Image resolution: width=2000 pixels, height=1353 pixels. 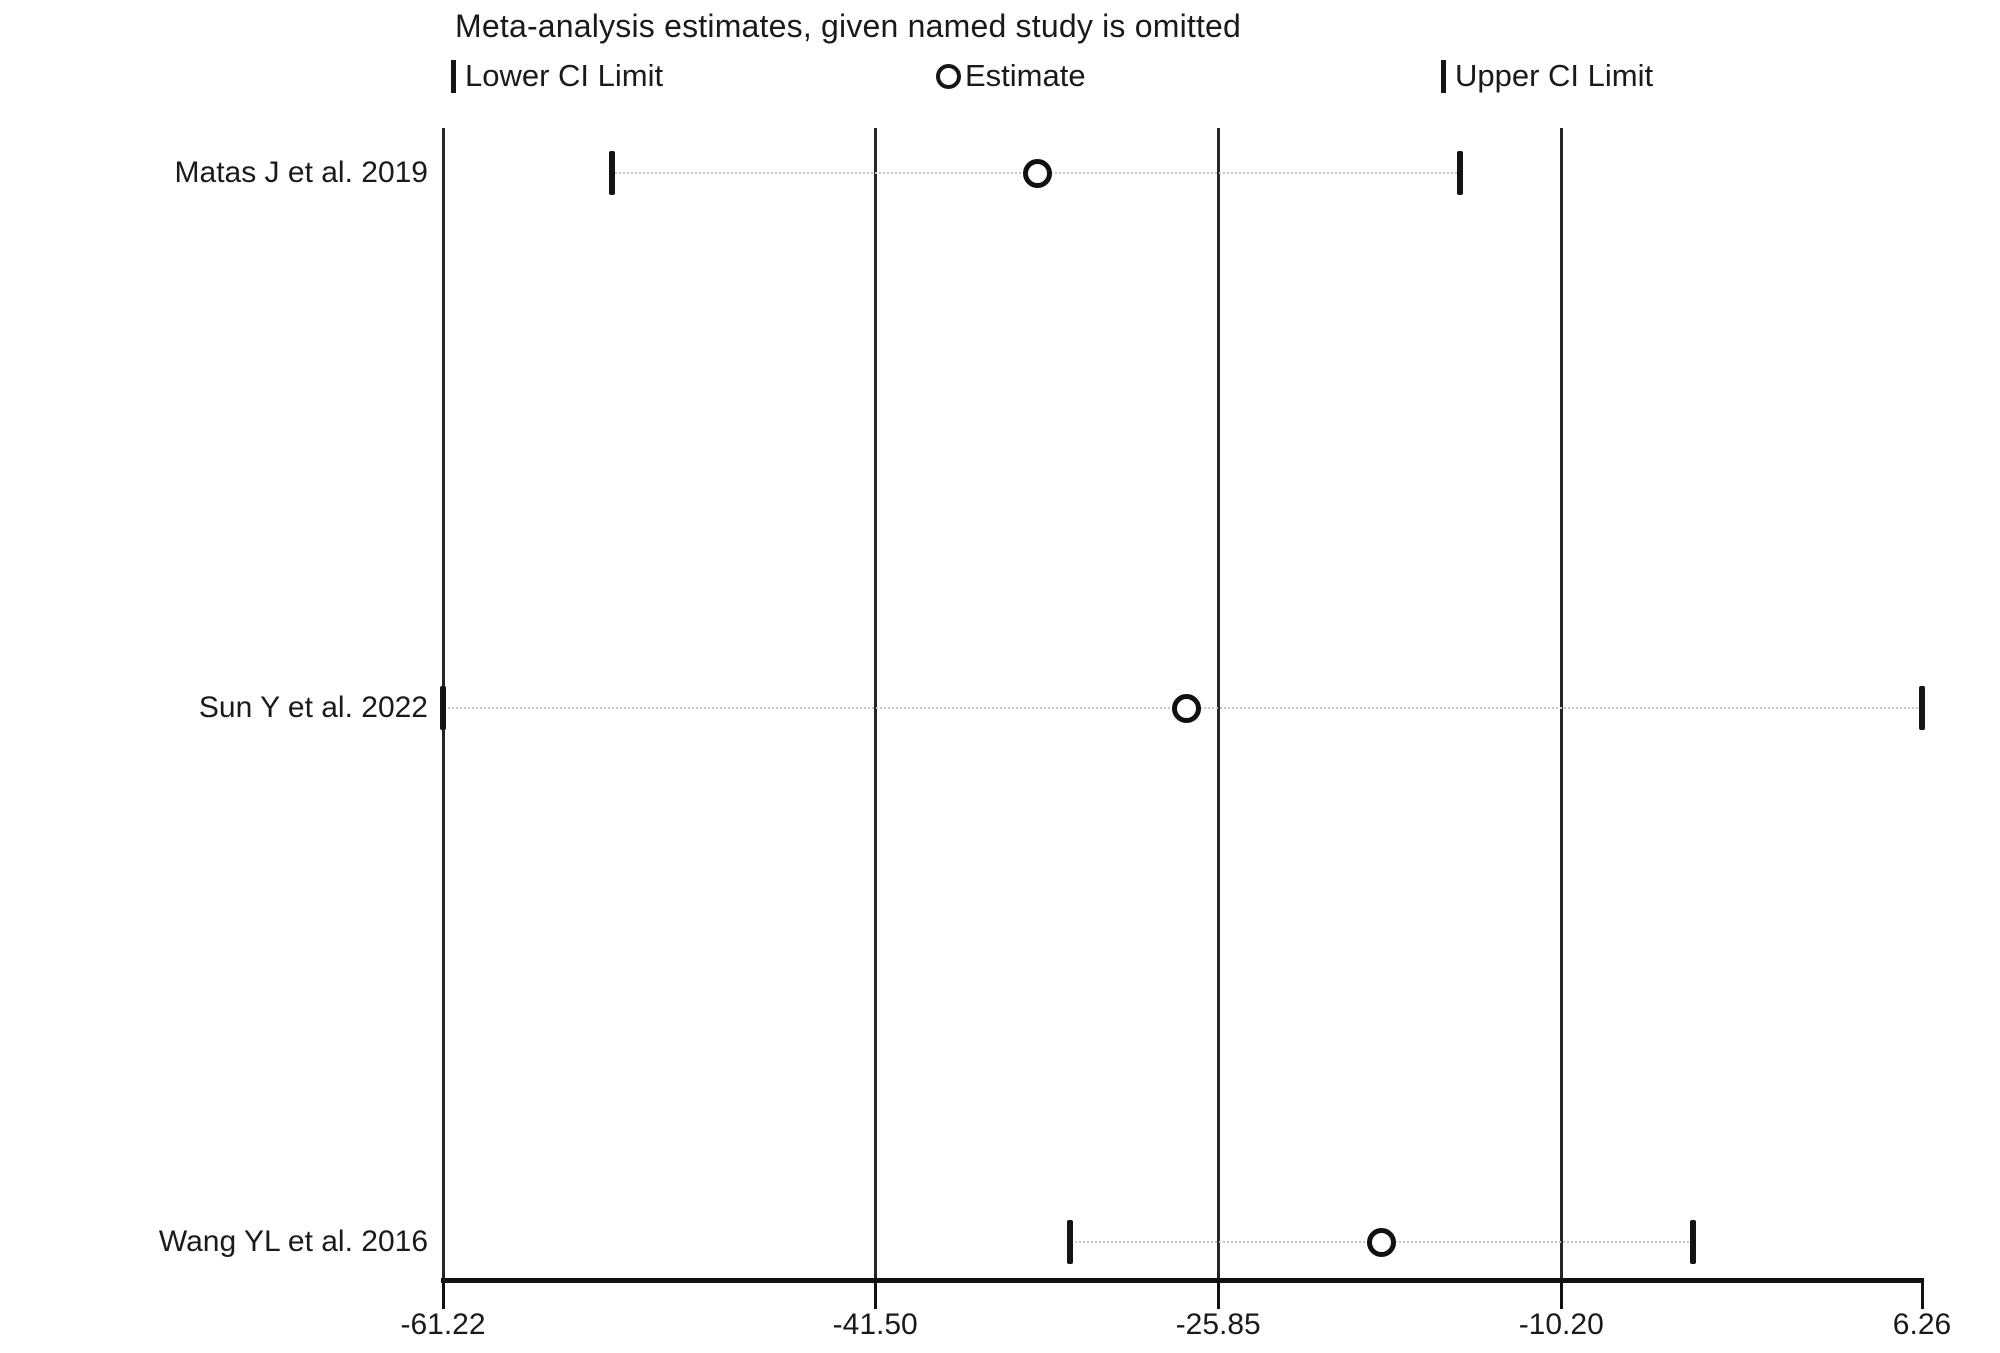 What do you see at coordinates (453, 76) in the screenshot?
I see `lower-ci-tick-icon` at bounding box center [453, 76].